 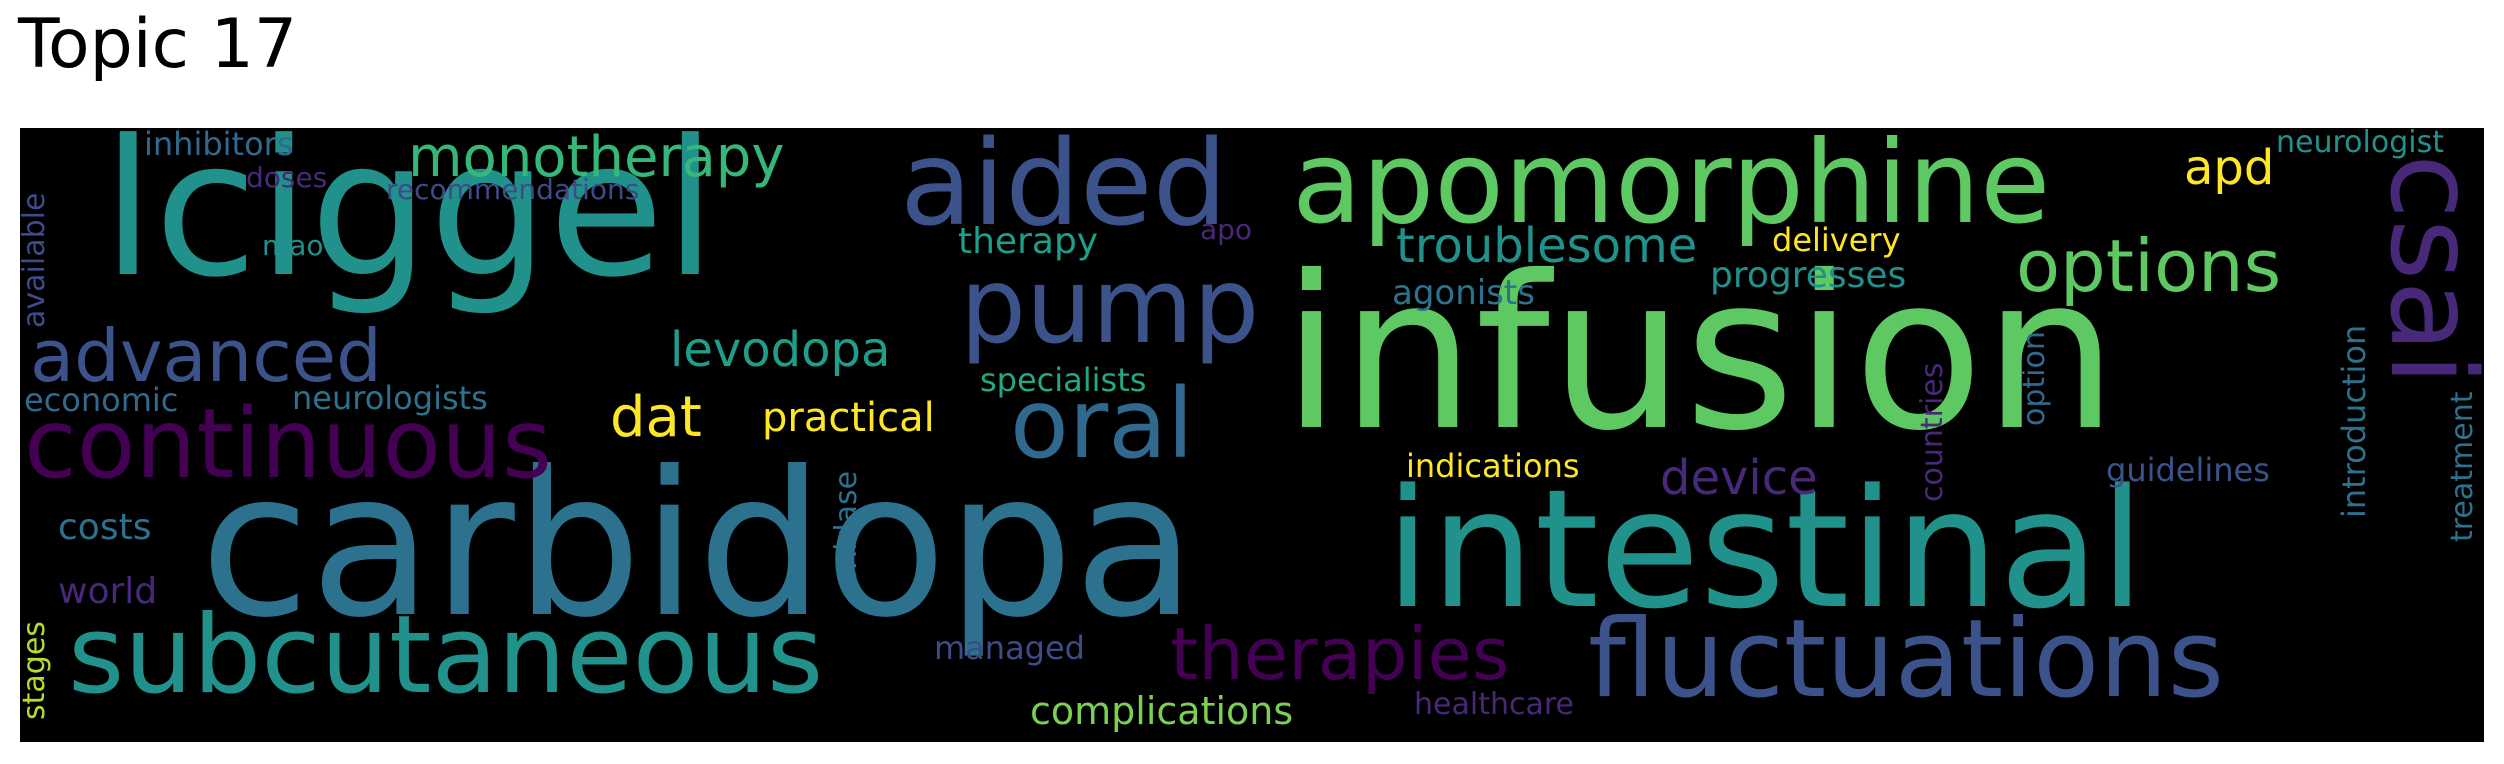 I want to click on word-fluctuations: fluctuations, so click(x=1906, y=660).